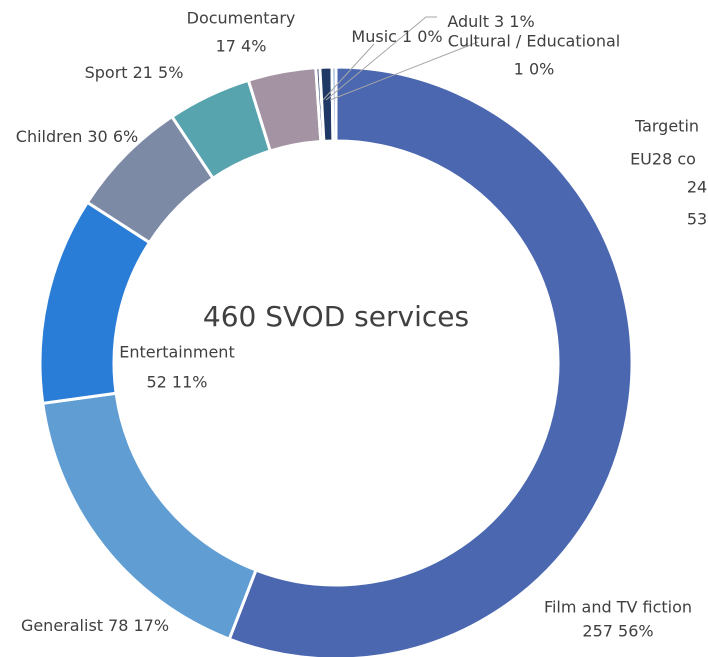  I want to click on annotation: EU28 co, so click(663, 159).